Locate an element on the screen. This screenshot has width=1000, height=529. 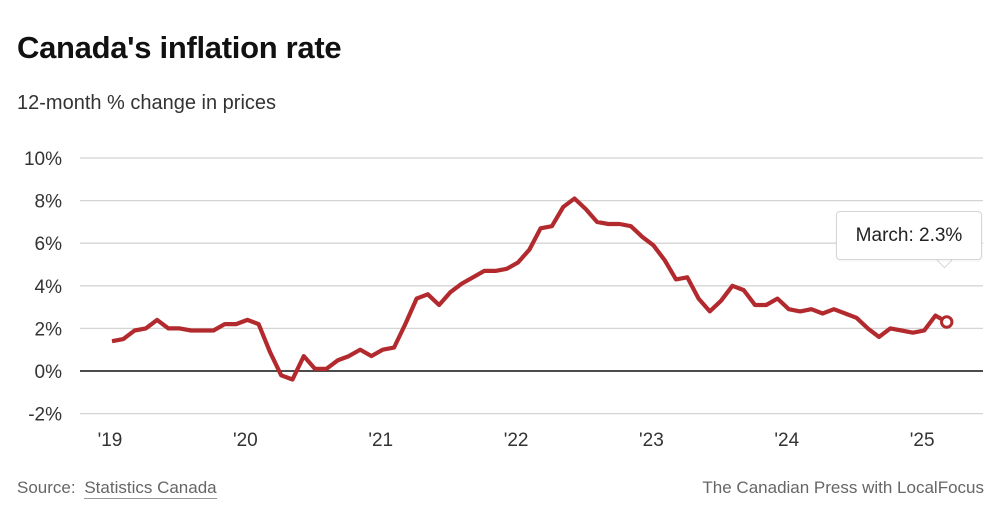
y-tick-label: 8% is located at coordinates (49, 202).